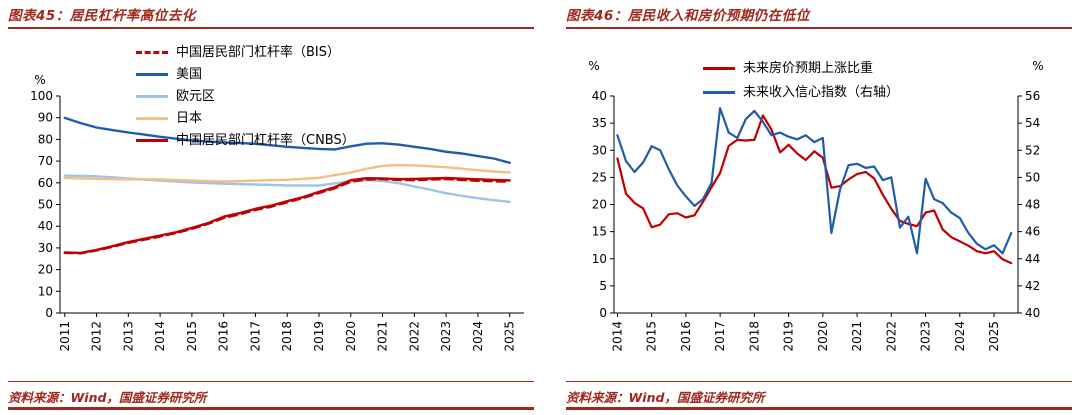 Image resolution: width=1080 pixels, height=415 pixels. What do you see at coordinates (189, 118) in the screenshot?
I see `legend-label: 日本` at bounding box center [189, 118].